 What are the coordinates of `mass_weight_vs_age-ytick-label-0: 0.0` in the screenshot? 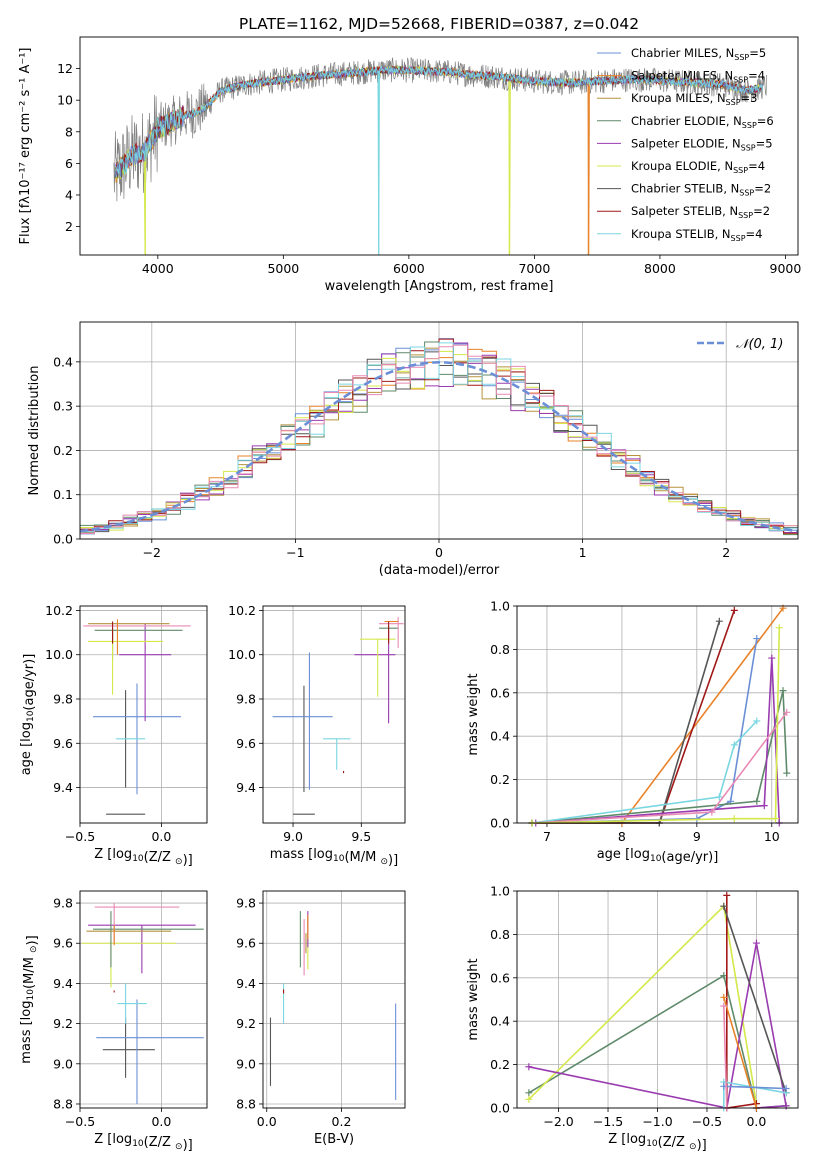 It's located at (500, 823).